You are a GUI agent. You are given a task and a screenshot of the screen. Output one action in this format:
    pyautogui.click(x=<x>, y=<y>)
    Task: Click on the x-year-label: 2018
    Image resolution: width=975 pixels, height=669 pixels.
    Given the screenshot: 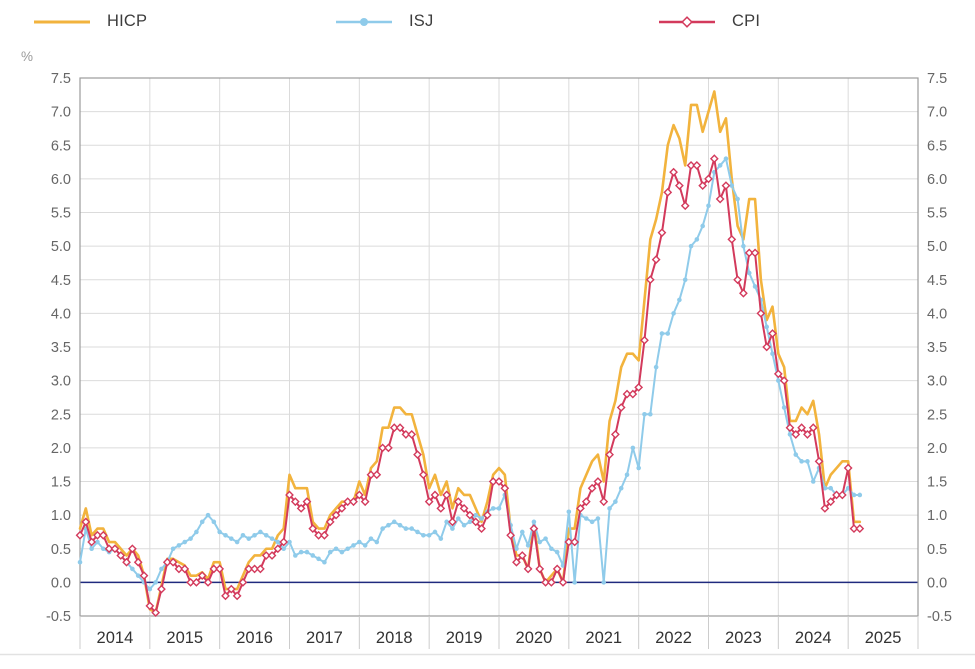 What is the action you would take?
    pyautogui.click(x=394, y=638)
    